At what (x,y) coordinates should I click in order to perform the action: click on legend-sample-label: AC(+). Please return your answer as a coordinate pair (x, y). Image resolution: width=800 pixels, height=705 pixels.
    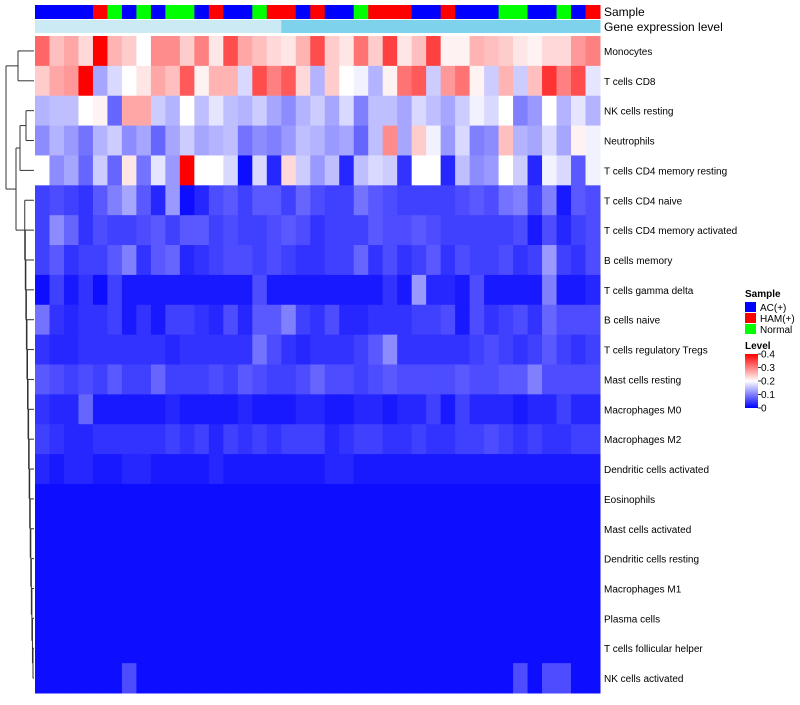
    Looking at the image, I should click on (773, 308).